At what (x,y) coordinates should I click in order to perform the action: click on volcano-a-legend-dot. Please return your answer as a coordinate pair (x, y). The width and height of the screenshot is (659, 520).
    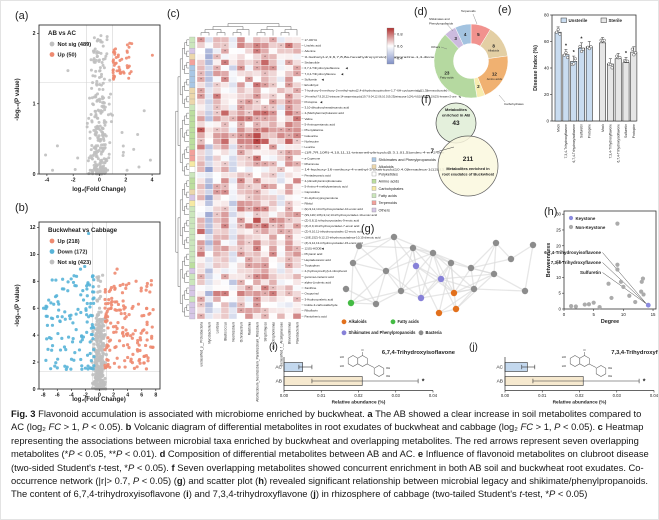
    Looking at the image, I should click on (52, 44).